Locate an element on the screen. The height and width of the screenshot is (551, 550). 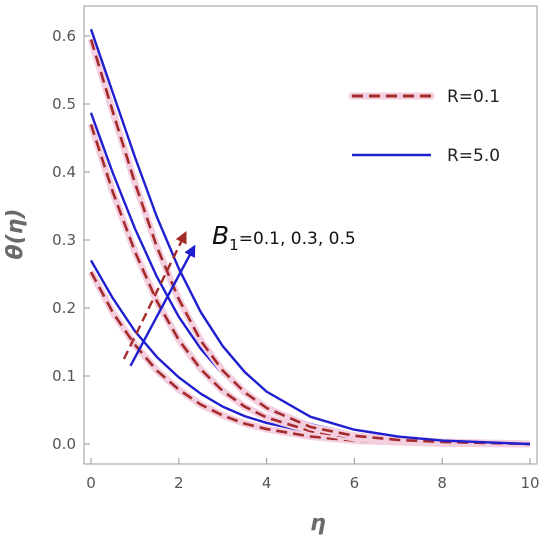
x-tick-label: 2 is located at coordinates (179, 483).